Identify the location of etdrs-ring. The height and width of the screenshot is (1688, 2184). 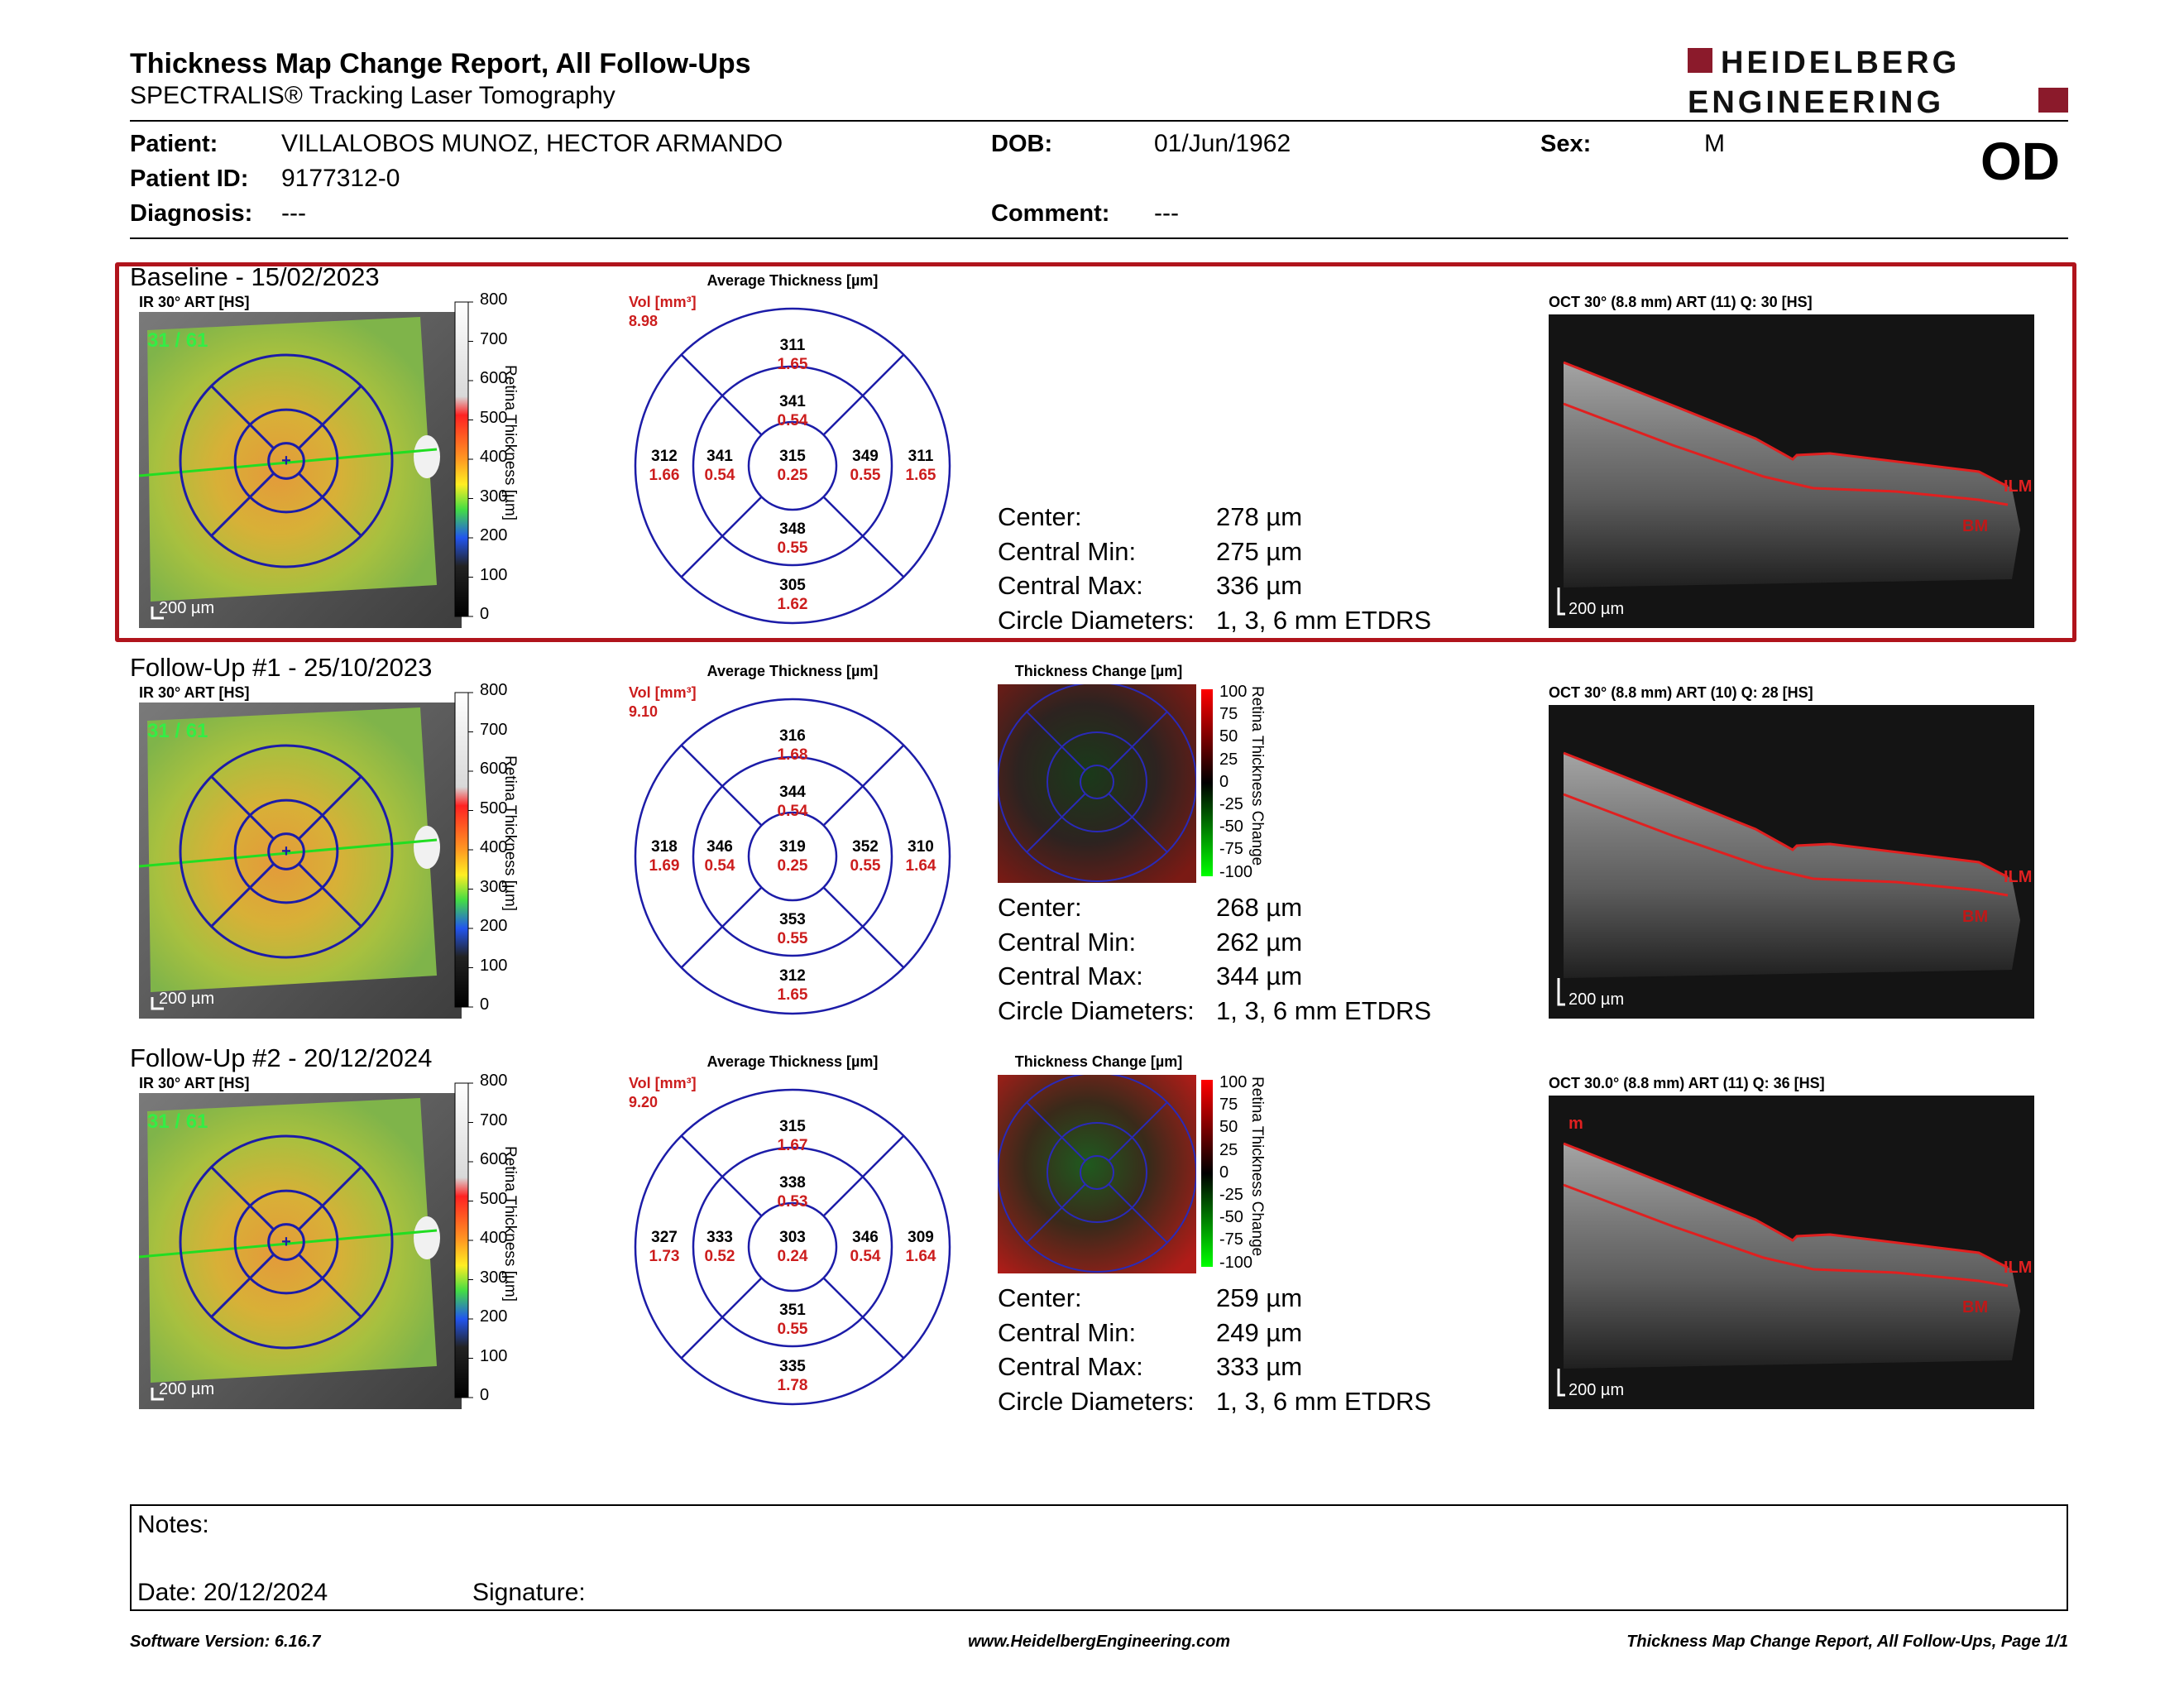
(792, 466).